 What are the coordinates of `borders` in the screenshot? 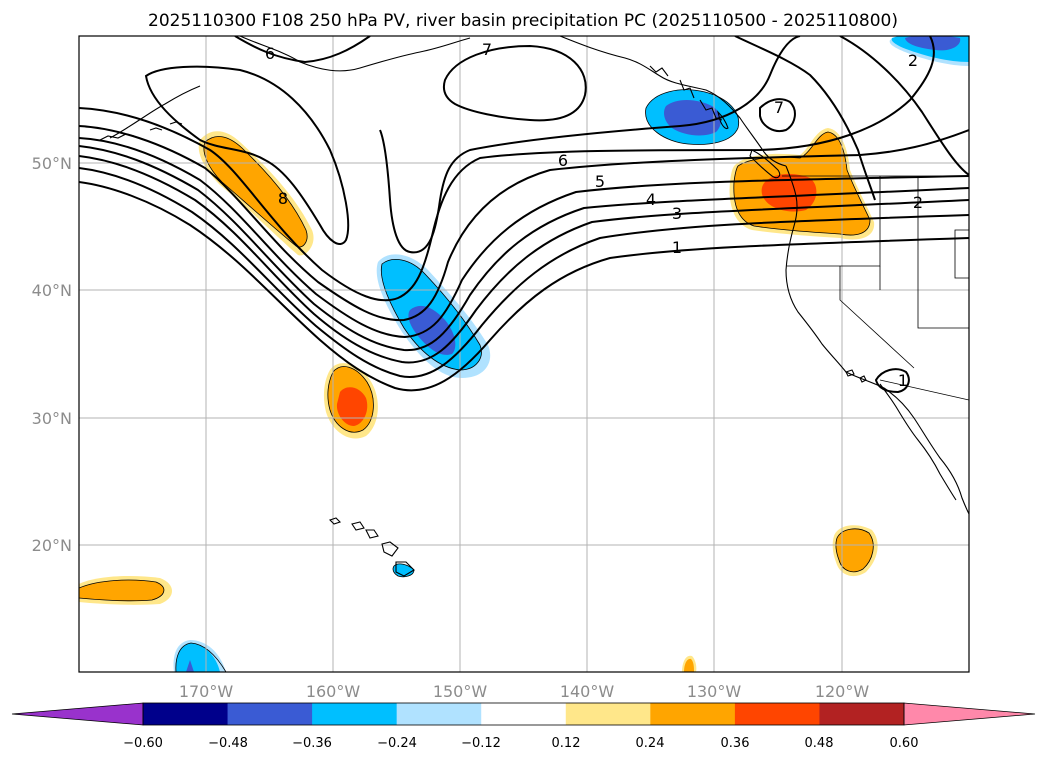 It's located at (875, 288).